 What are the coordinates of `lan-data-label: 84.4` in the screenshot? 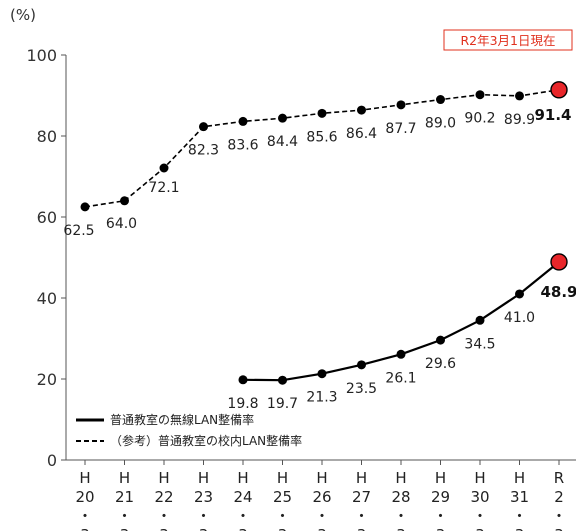 It's located at (282, 142).